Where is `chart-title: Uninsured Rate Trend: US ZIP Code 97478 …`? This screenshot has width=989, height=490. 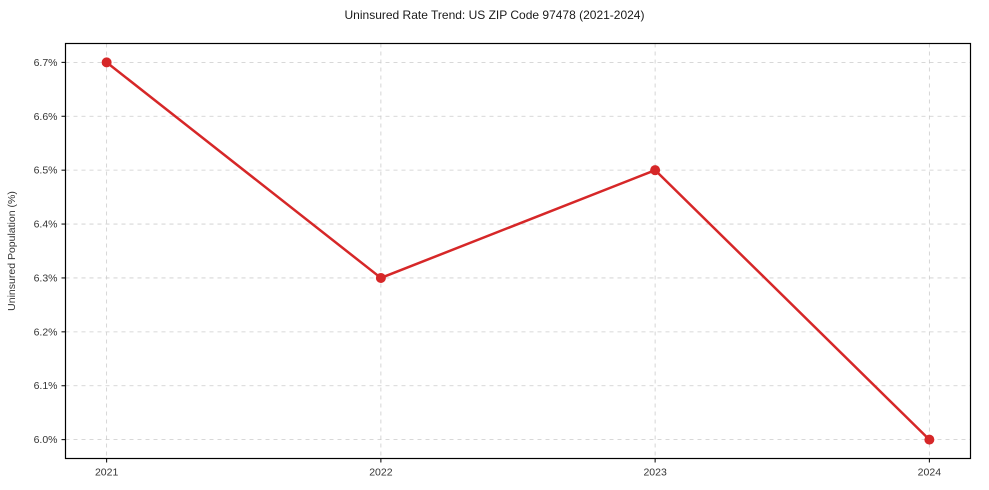
chart-title: Uninsured Rate Trend: US ZIP Code 97478 … is located at coordinates (494, 15).